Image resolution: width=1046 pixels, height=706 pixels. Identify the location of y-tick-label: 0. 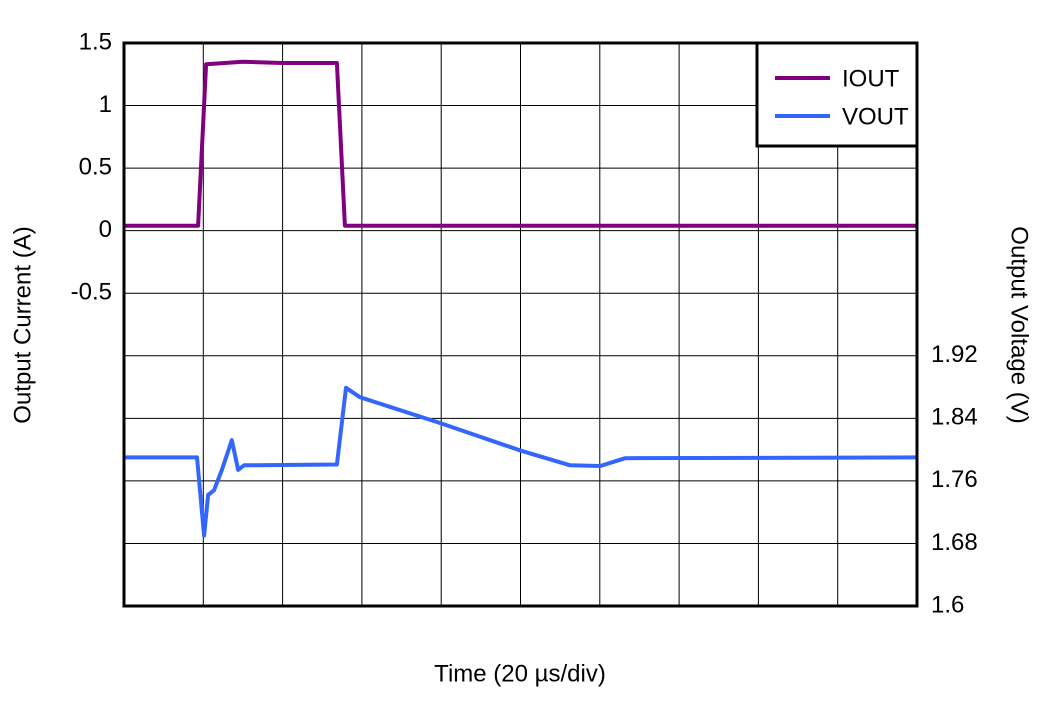
(105, 229).